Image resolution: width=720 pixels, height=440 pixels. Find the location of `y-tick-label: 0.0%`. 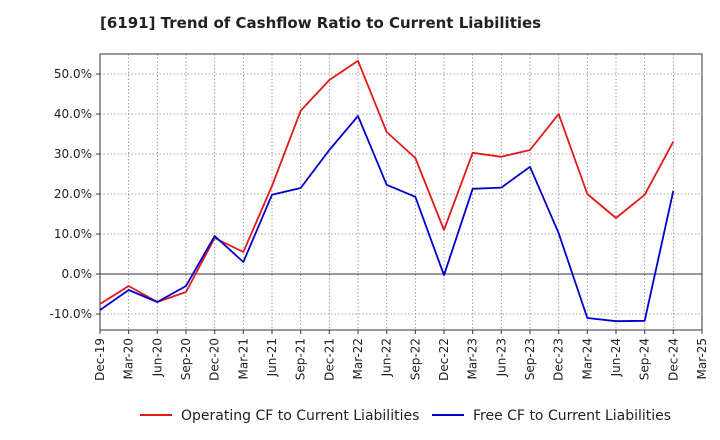

y-tick-label: 0.0% is located at coordinates (77, 274).